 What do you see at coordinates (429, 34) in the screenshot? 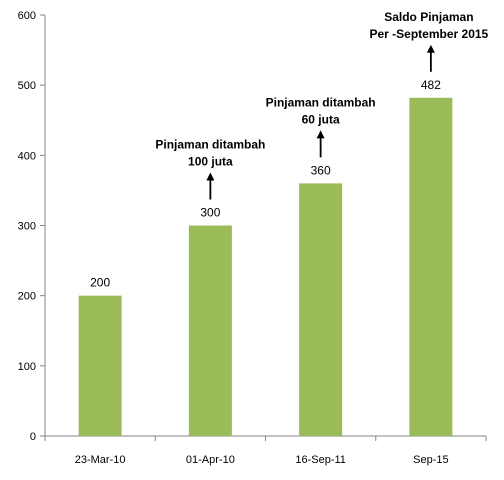
I see `annotation-text: Per -September 2015` at bounding box center [429, 34].